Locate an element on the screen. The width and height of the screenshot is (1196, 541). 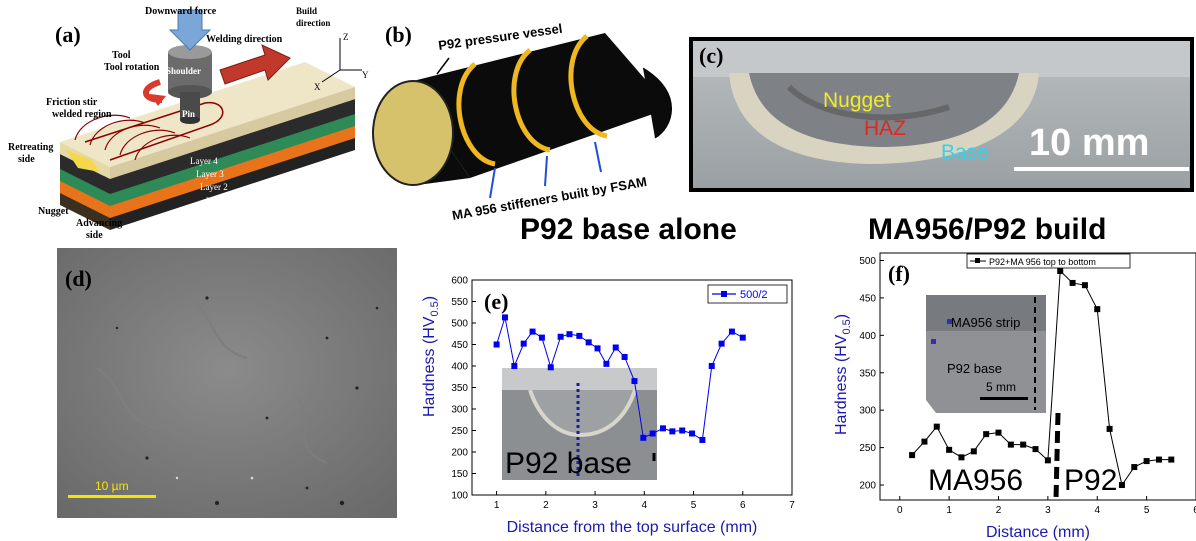
x-tick-label: 4 is located at coordinates (1097, 510).